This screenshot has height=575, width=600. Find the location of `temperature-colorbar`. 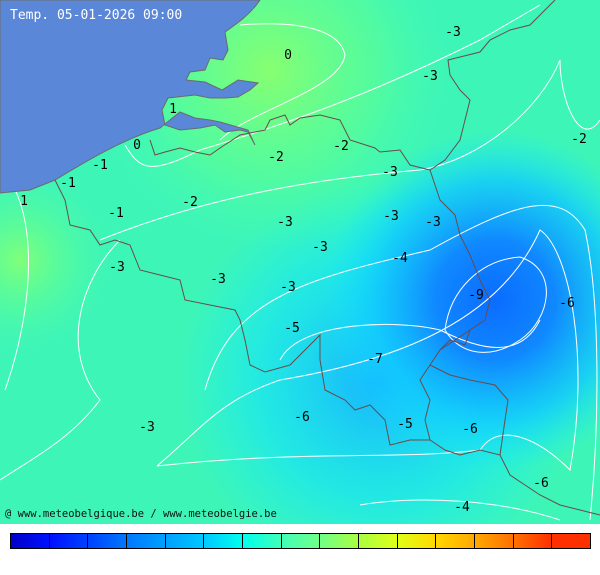

temperature-colorbar is located at coordinates (300, 541).